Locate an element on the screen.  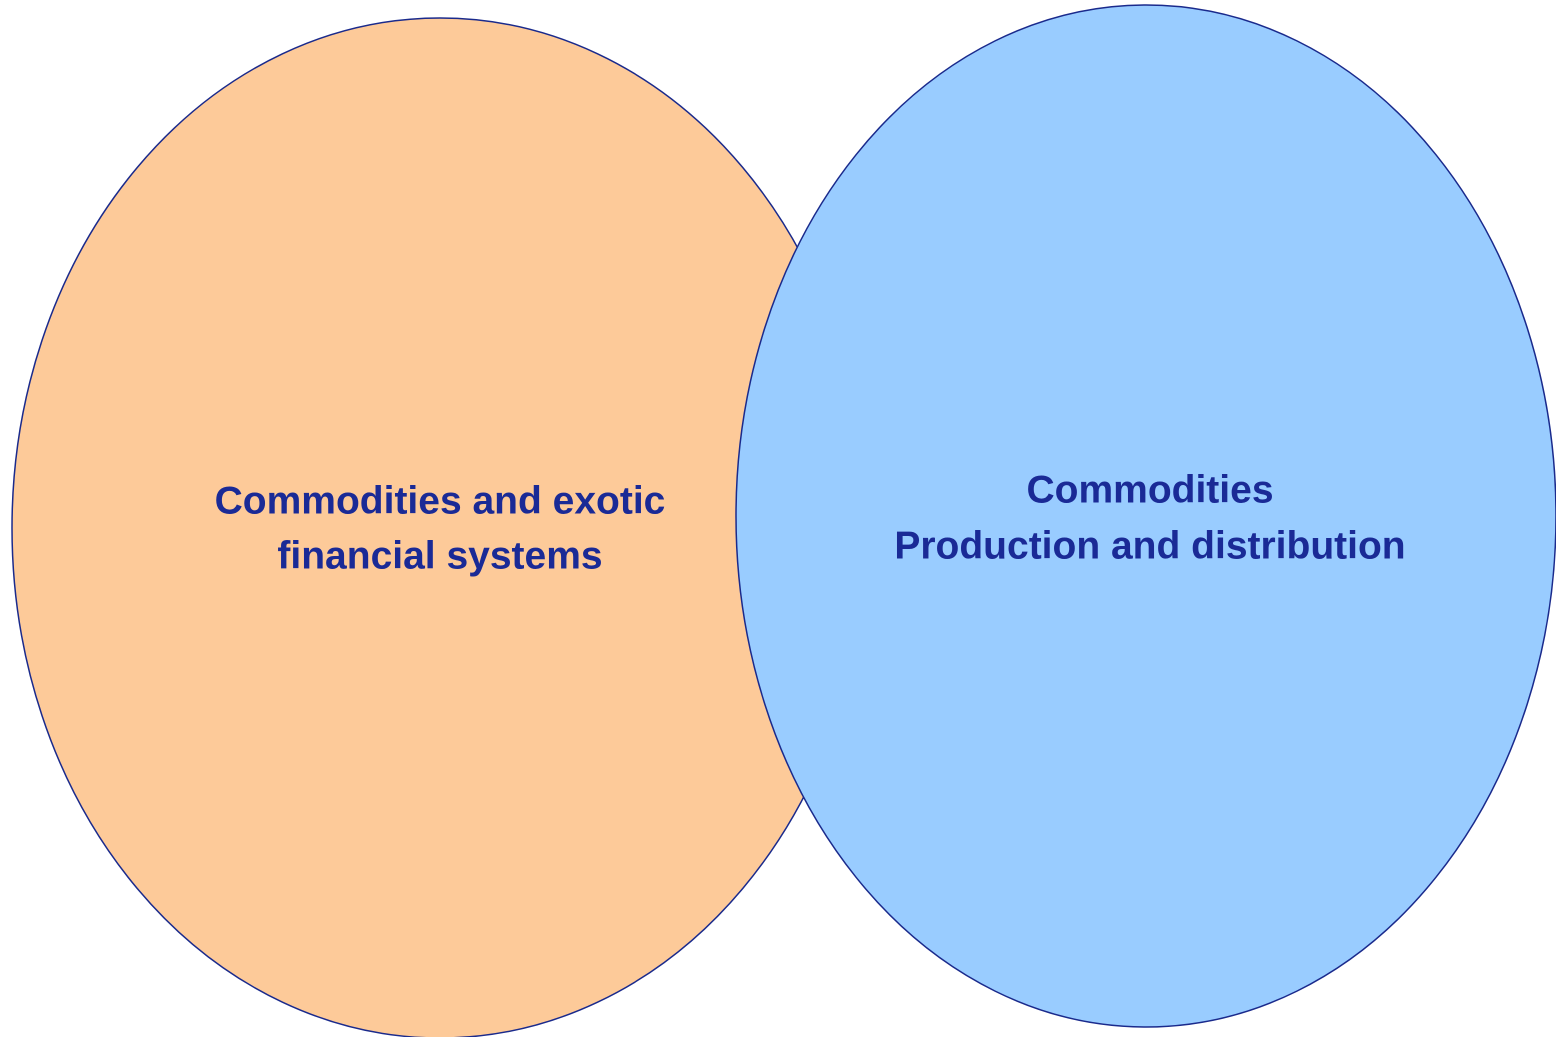
right-label: Commodities is located at coordinates (1149, 489).